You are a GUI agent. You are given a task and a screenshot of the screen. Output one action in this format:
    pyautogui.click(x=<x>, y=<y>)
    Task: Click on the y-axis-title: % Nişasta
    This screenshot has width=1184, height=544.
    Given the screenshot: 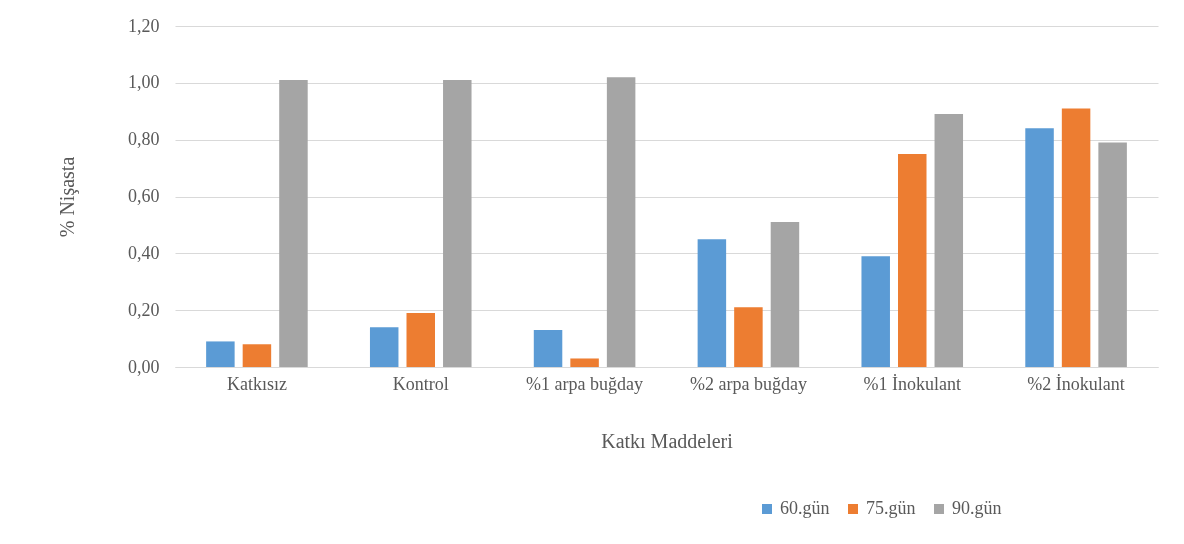 What is the action you would take?
    pyautogui.click(x=67, y=197)
    